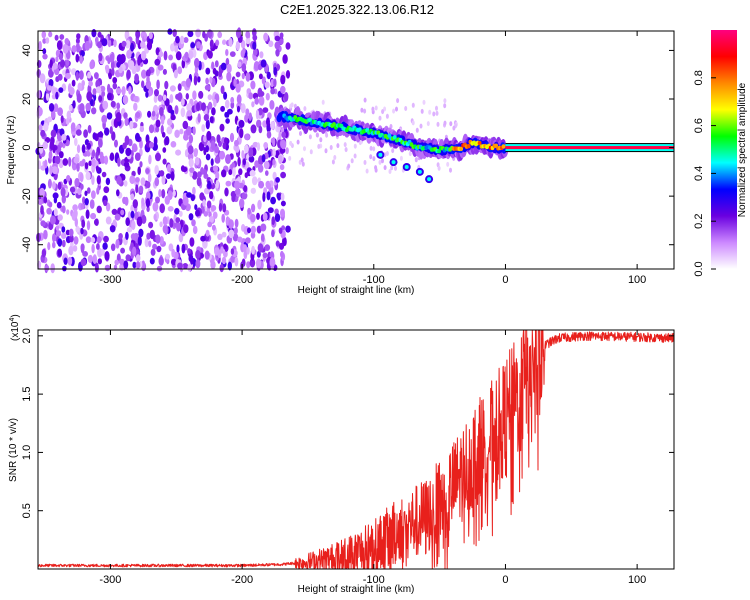 The width and height of the screenshot is (750, 600). Describe the element at coordinates (27, 452) in the screenshot. I see `y-tick-label: 1.0` at that location.